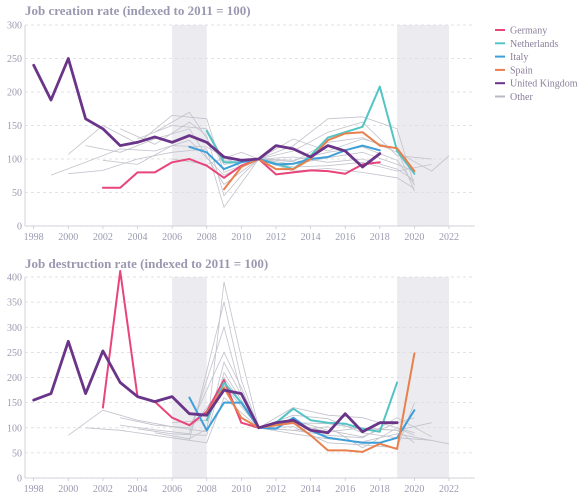  Describe the element at coordinates (534, 44) in the screenshot. I see `legend-label-netherlands: Netherlands` at that location.